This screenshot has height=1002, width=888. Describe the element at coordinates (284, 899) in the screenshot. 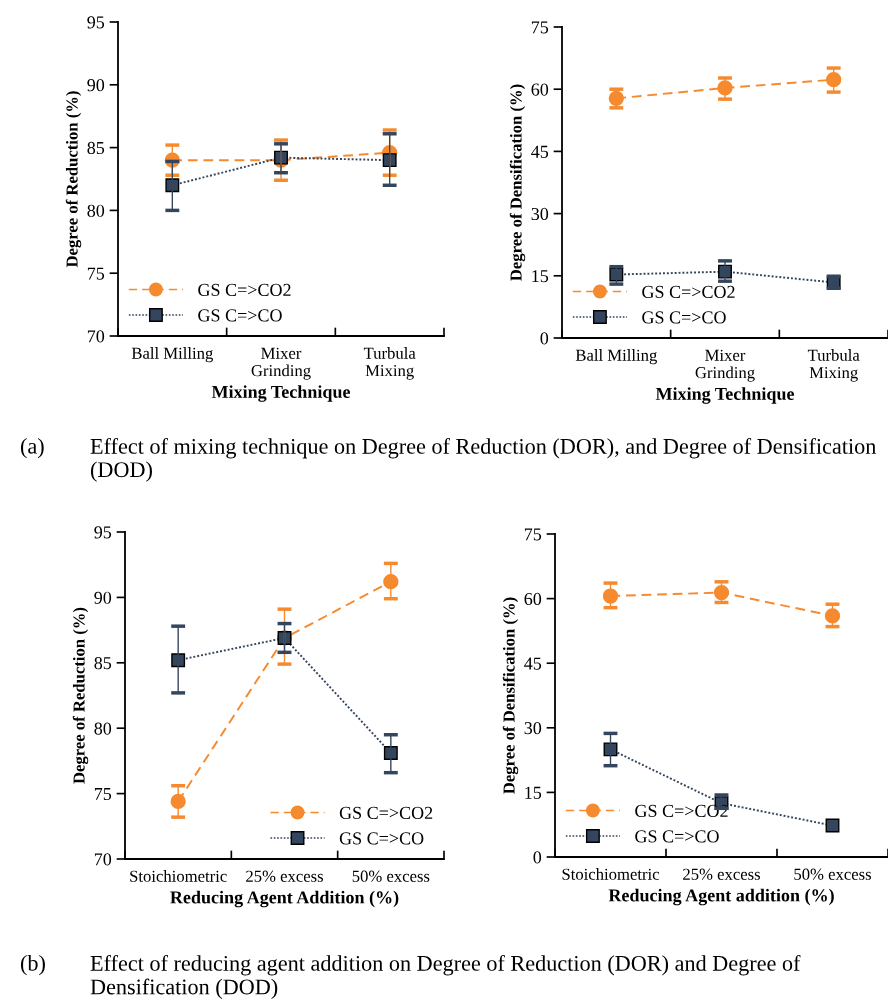

I see `x-axis-title: Reducing Agent Addition (%)` at that location.